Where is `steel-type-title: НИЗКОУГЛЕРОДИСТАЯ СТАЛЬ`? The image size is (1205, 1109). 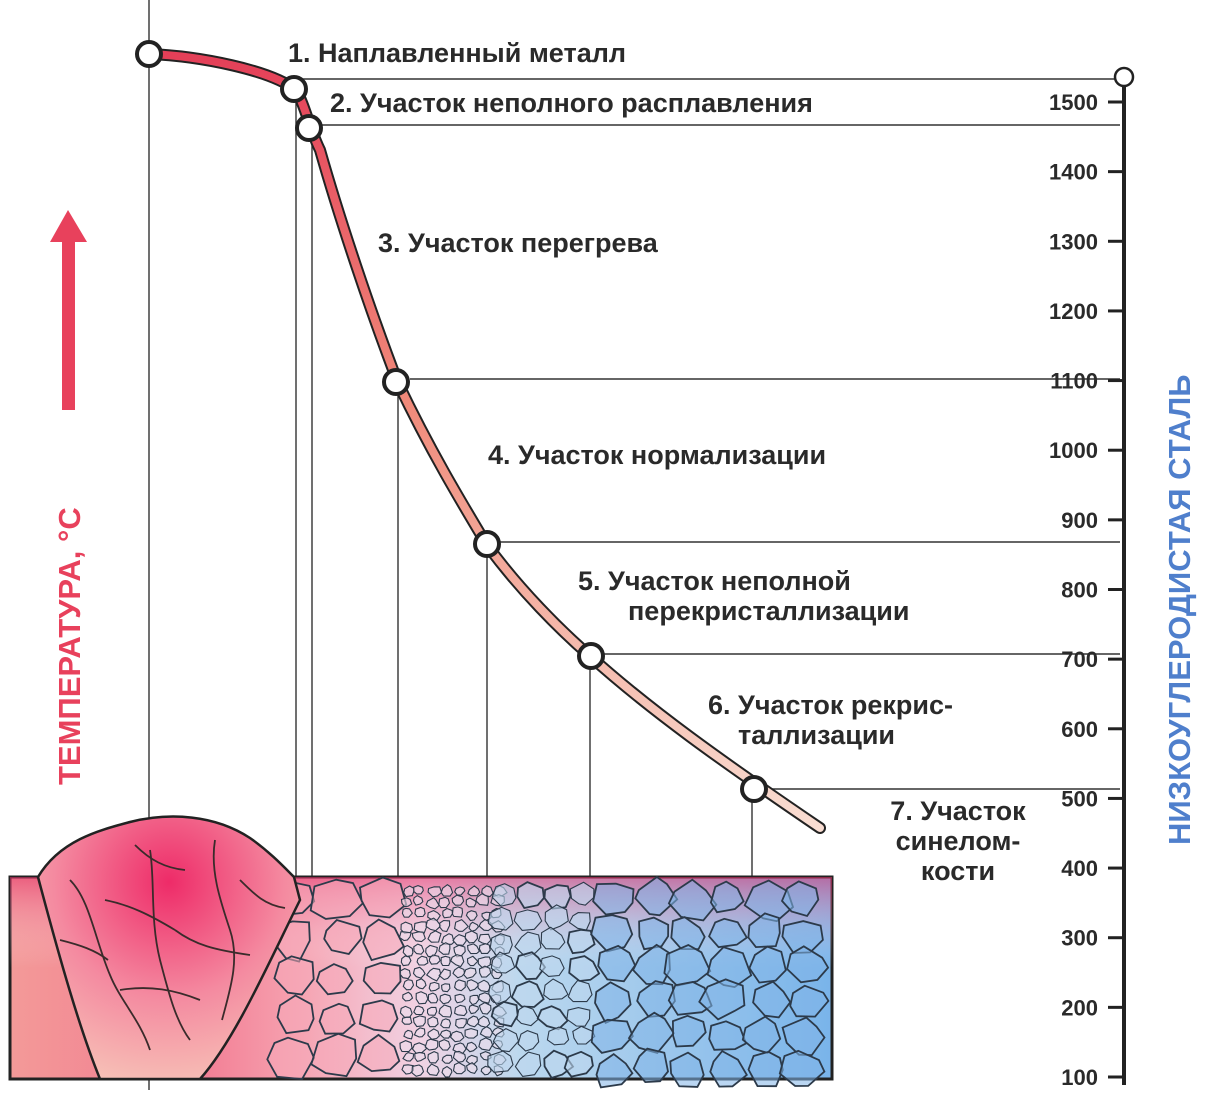 steel-type-title: НИЗКОУГЛЕРОДИСТАЯ СТАЛЬ is located at coordinates (1179, 610).